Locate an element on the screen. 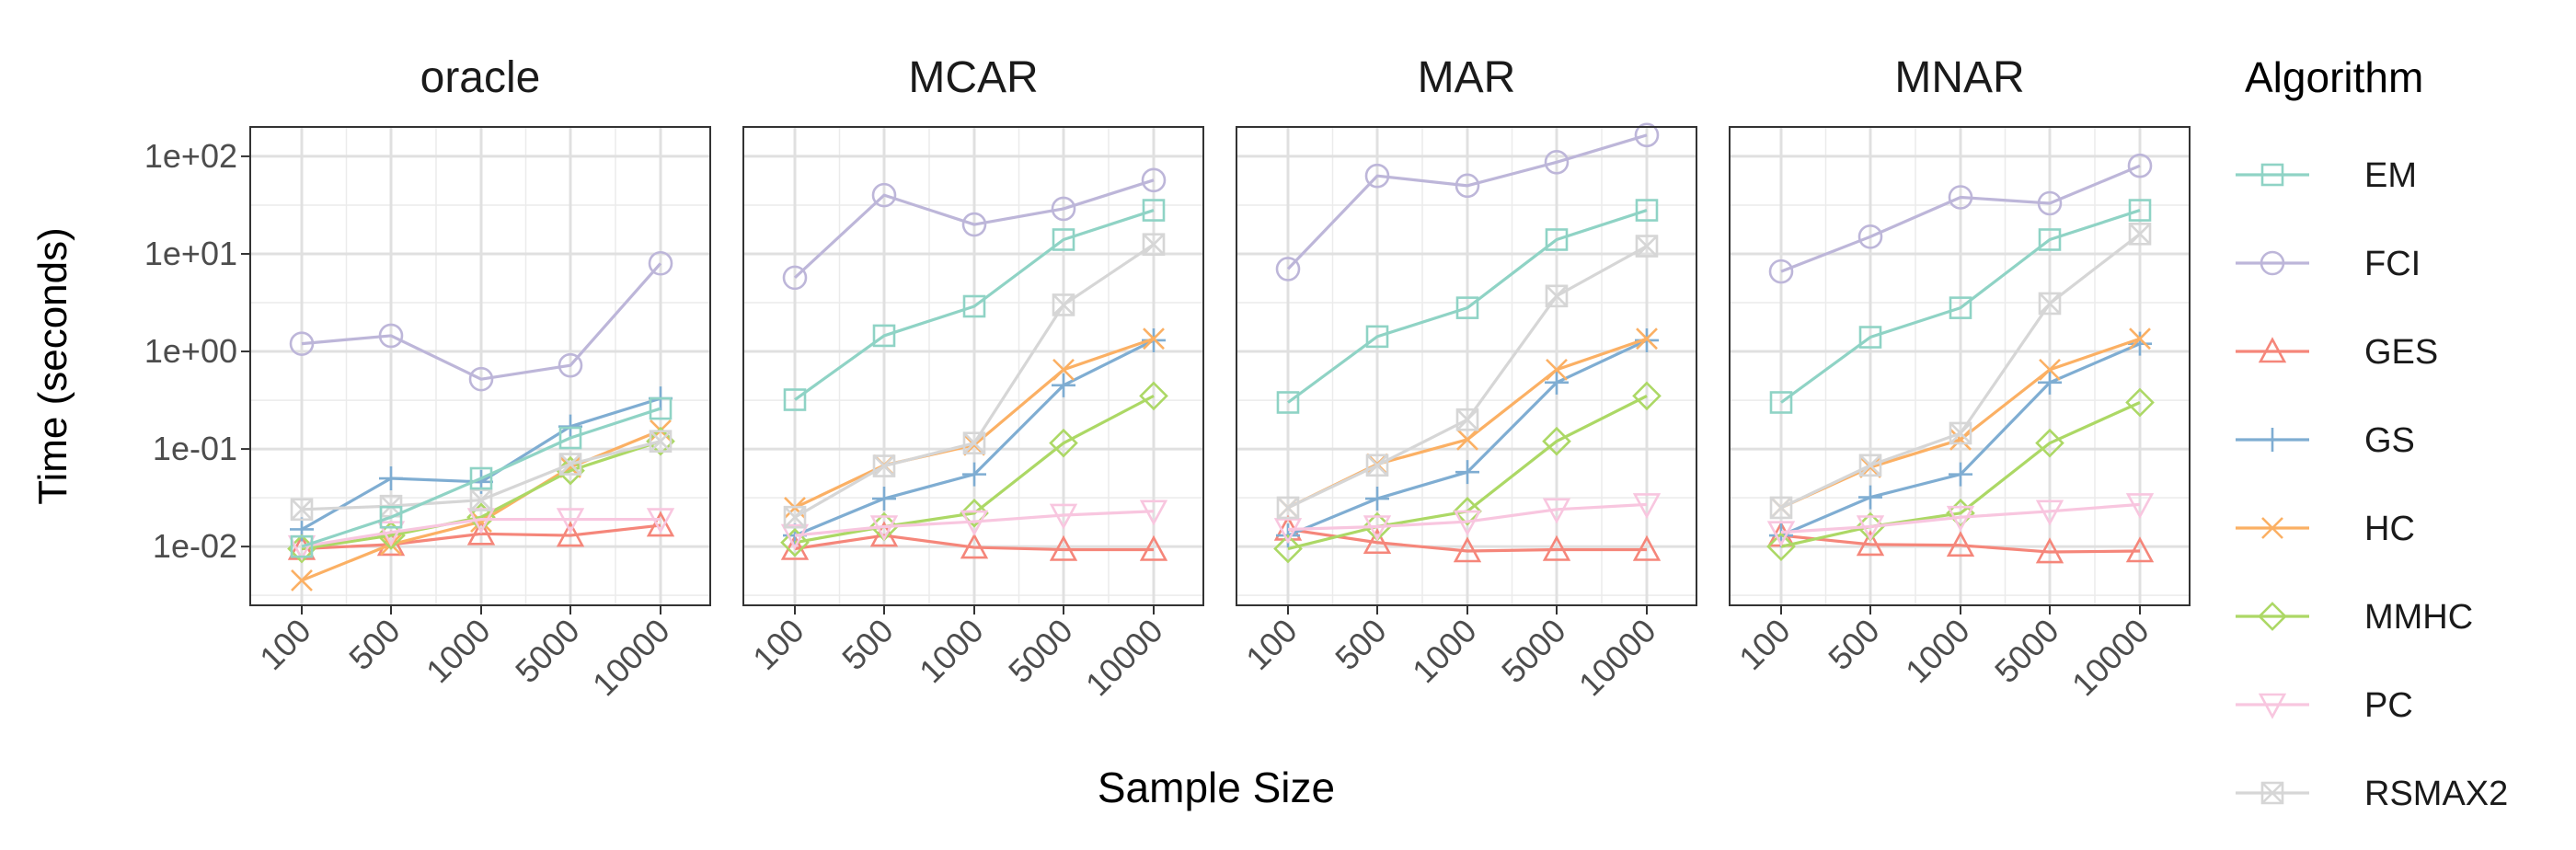 This screenshot has height=850, width=2576. legend-item-pc: PC is located at coordinates (2324, 706).